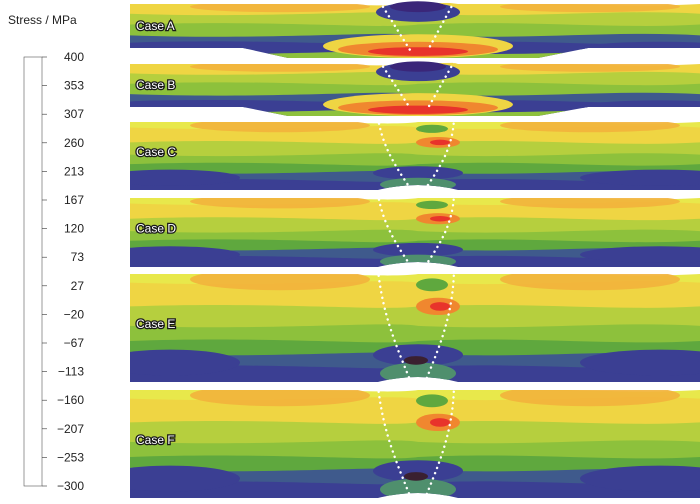 This screenshot has height=504, width=700. Describe the element at coordinates (74, 171) in the screenshot. I see `legend-tick-label: 213` at that location.